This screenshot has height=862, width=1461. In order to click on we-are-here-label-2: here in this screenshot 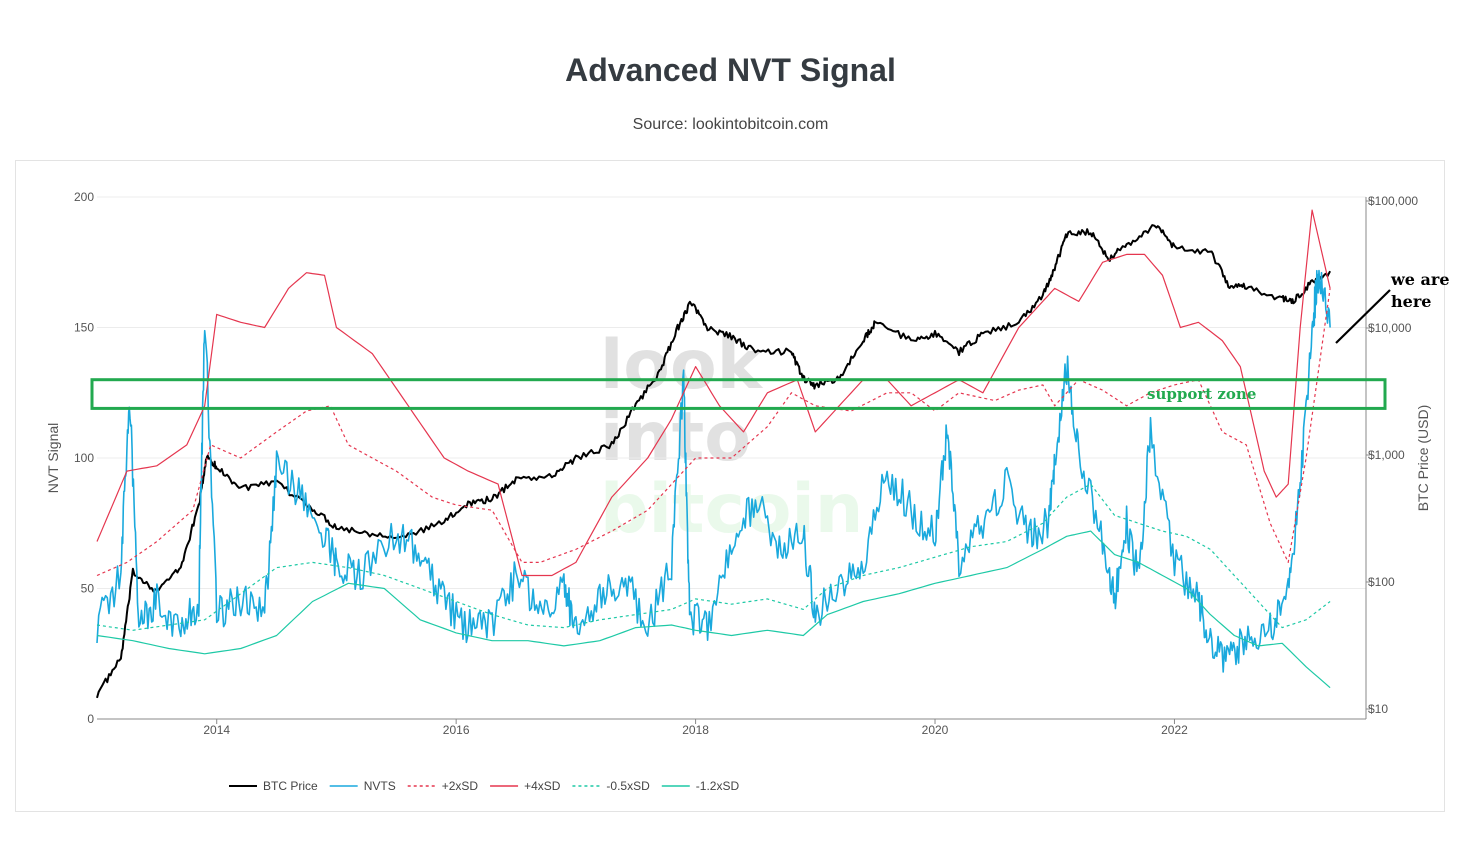, I will do `click(1411, 301)`.